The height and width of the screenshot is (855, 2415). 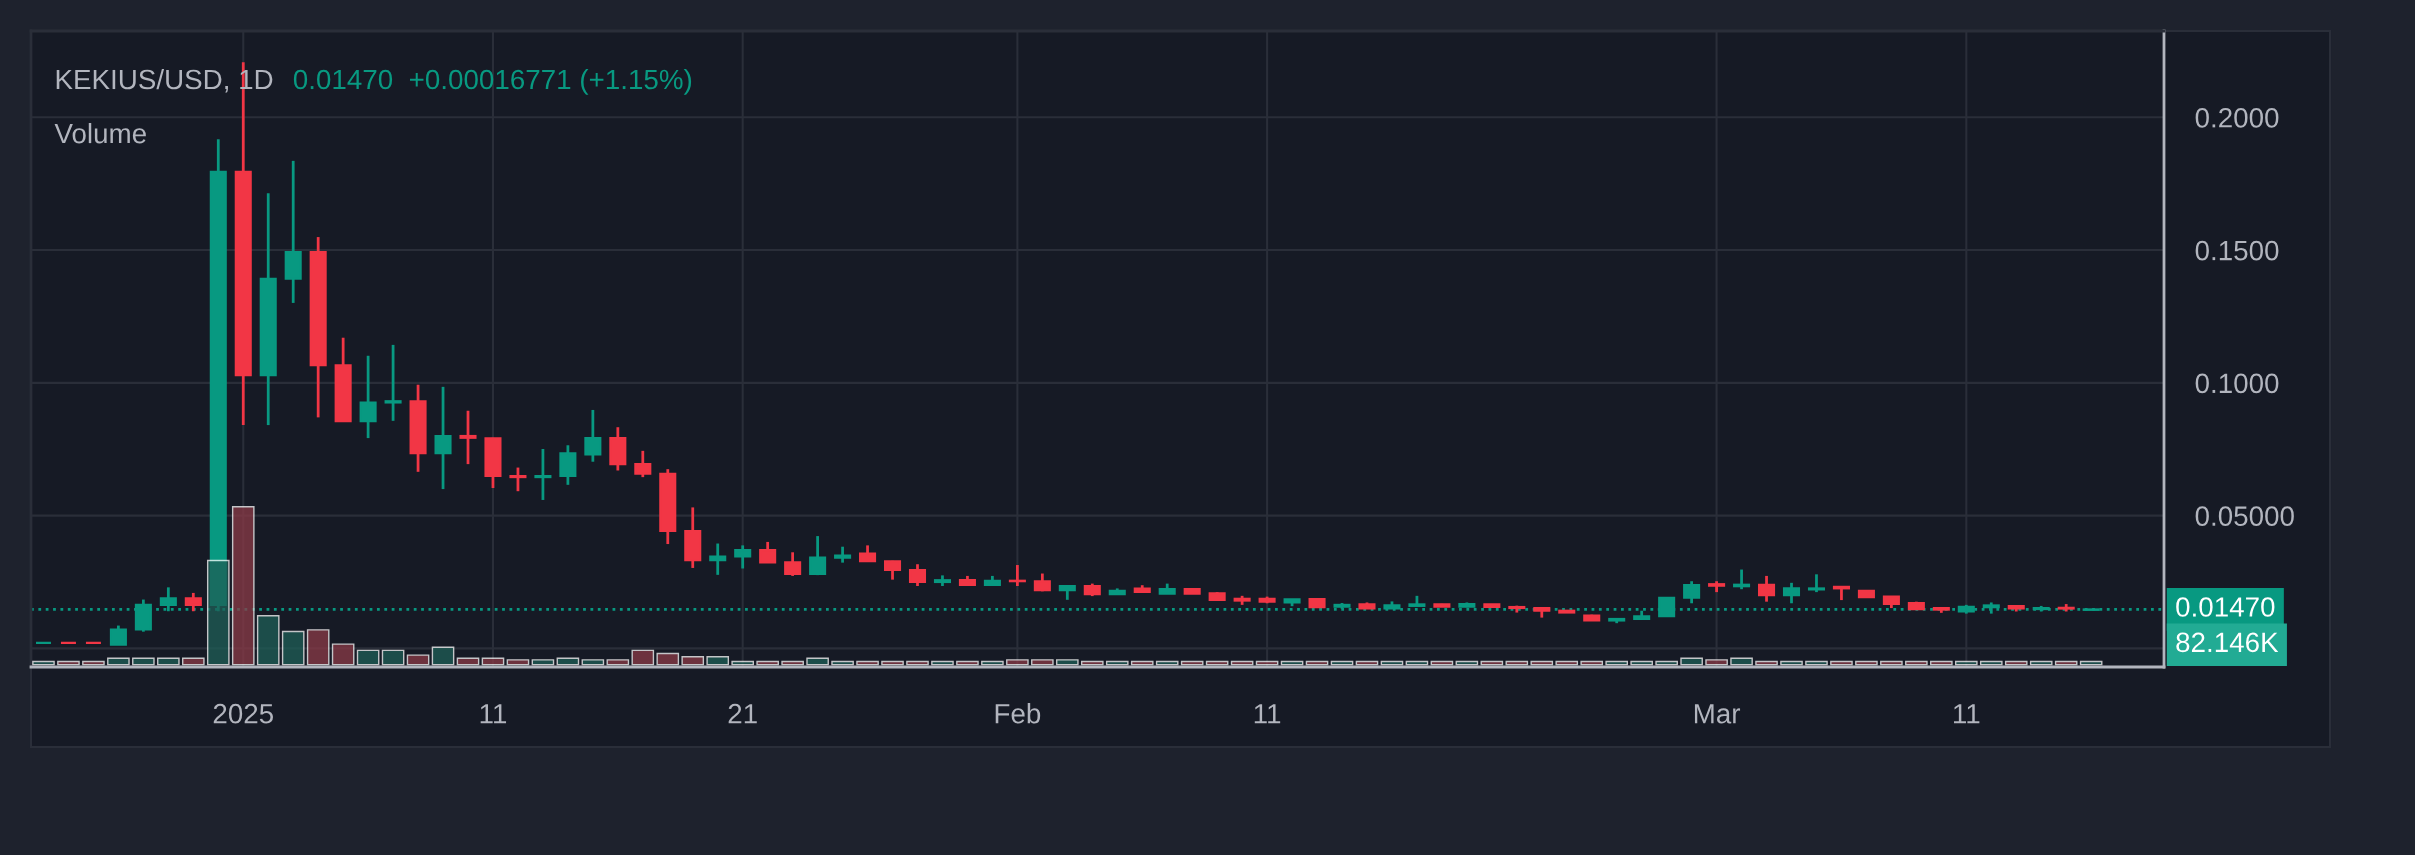 I want to click on x-tick-label: Mar, so click(x=1717, y=714).